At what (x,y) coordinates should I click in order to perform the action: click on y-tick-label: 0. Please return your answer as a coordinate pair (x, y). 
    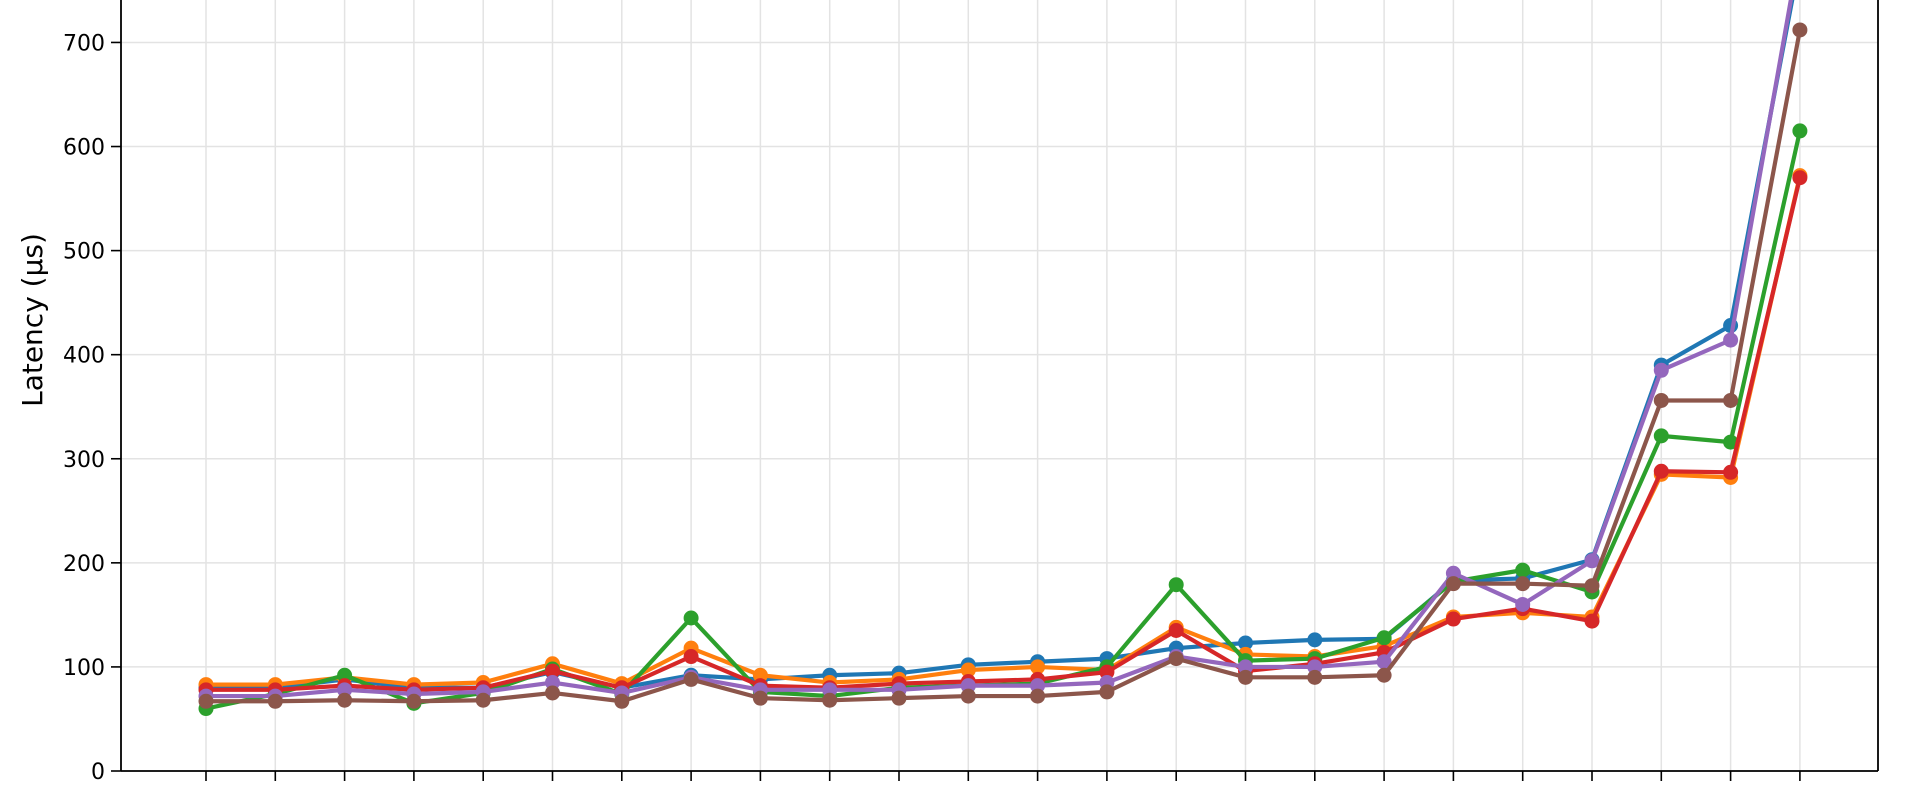
    Looking at the image, I should click on (98, 772).